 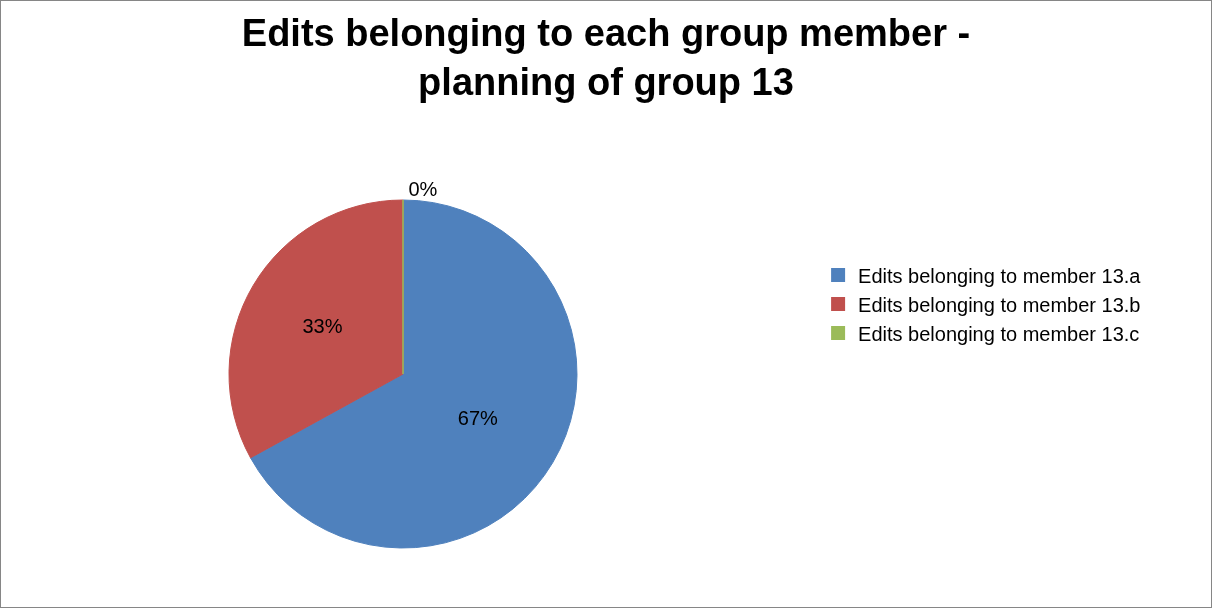 What do you see at coordinates (322, 326) in the screenshot?
I see `data-label: 33%` at bounding box center [322, 326].